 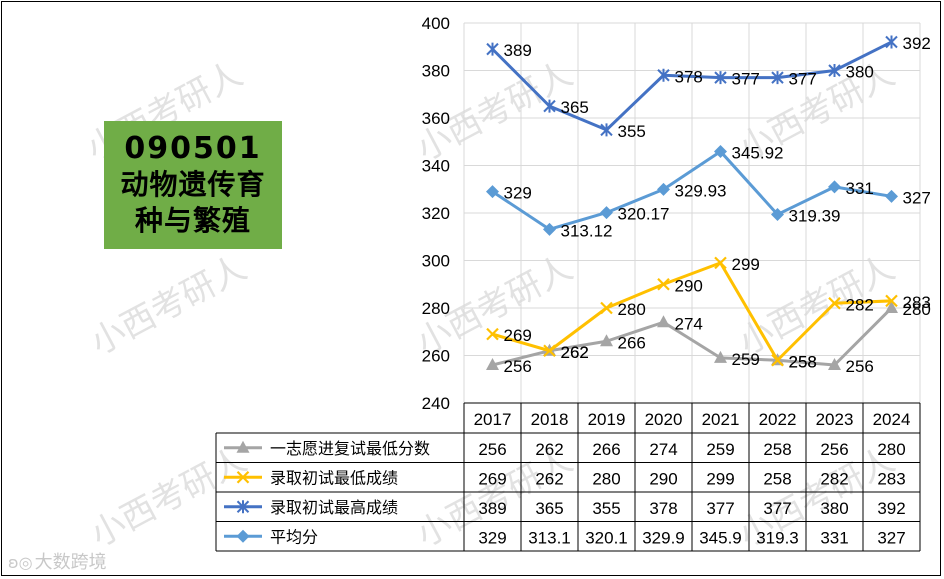 What do you see at coordinates (518, 335) in the screenshot?
I see `data-label: 269` at bounding box center [518, 335].